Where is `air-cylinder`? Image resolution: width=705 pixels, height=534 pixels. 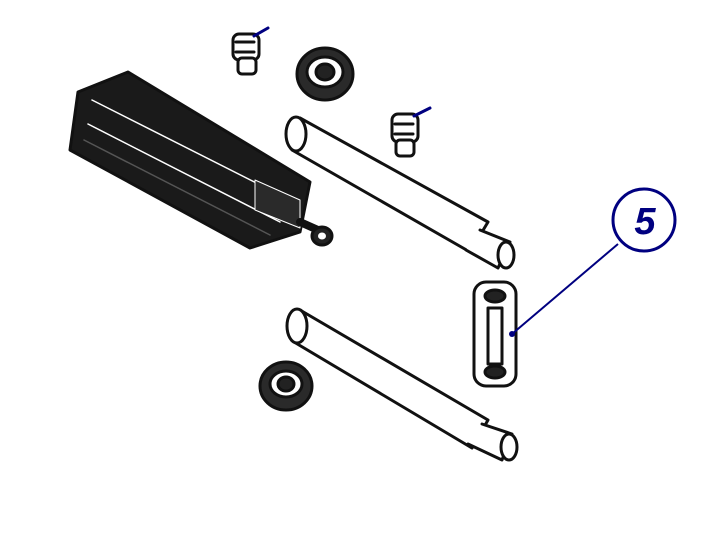
air-cylinder is located at coordinates (201, 160).